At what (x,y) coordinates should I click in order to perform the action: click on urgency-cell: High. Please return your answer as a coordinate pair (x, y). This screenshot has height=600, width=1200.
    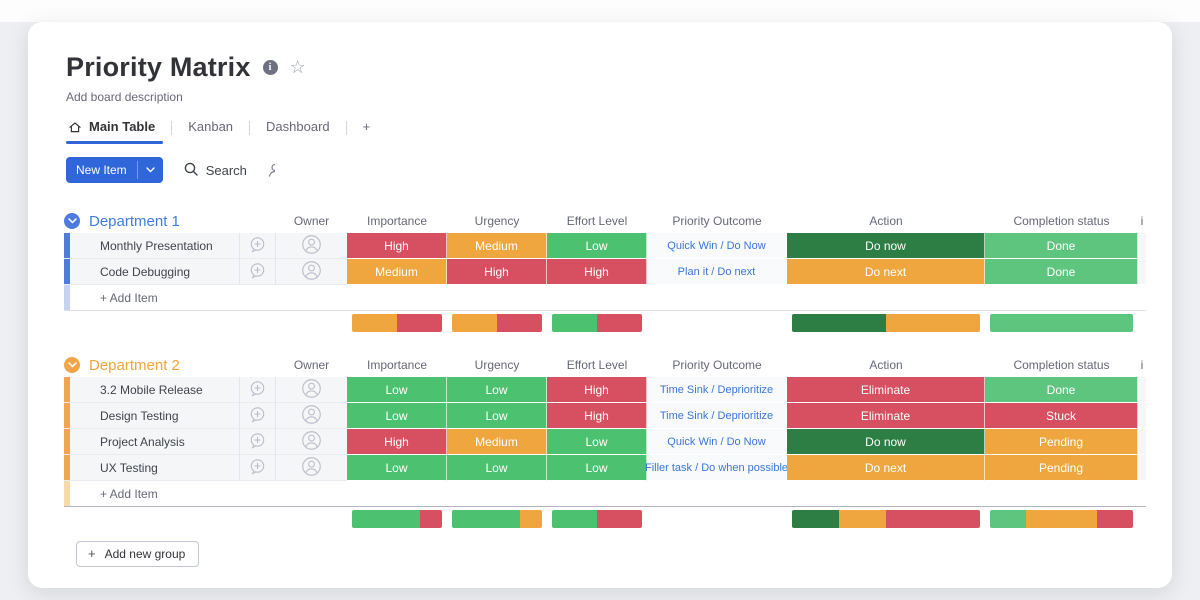
    Looking at the image, I should click on (497, 272).